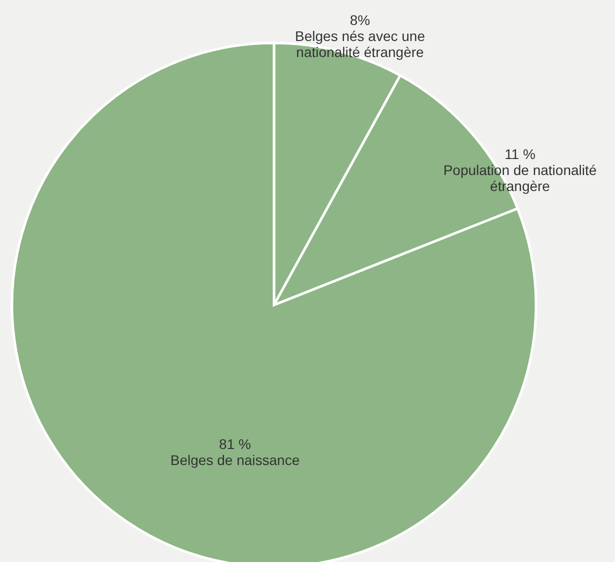 This screenshot has width=615, height=562. I want to click on slice-label: Belges de naissance, so click(235, 460).